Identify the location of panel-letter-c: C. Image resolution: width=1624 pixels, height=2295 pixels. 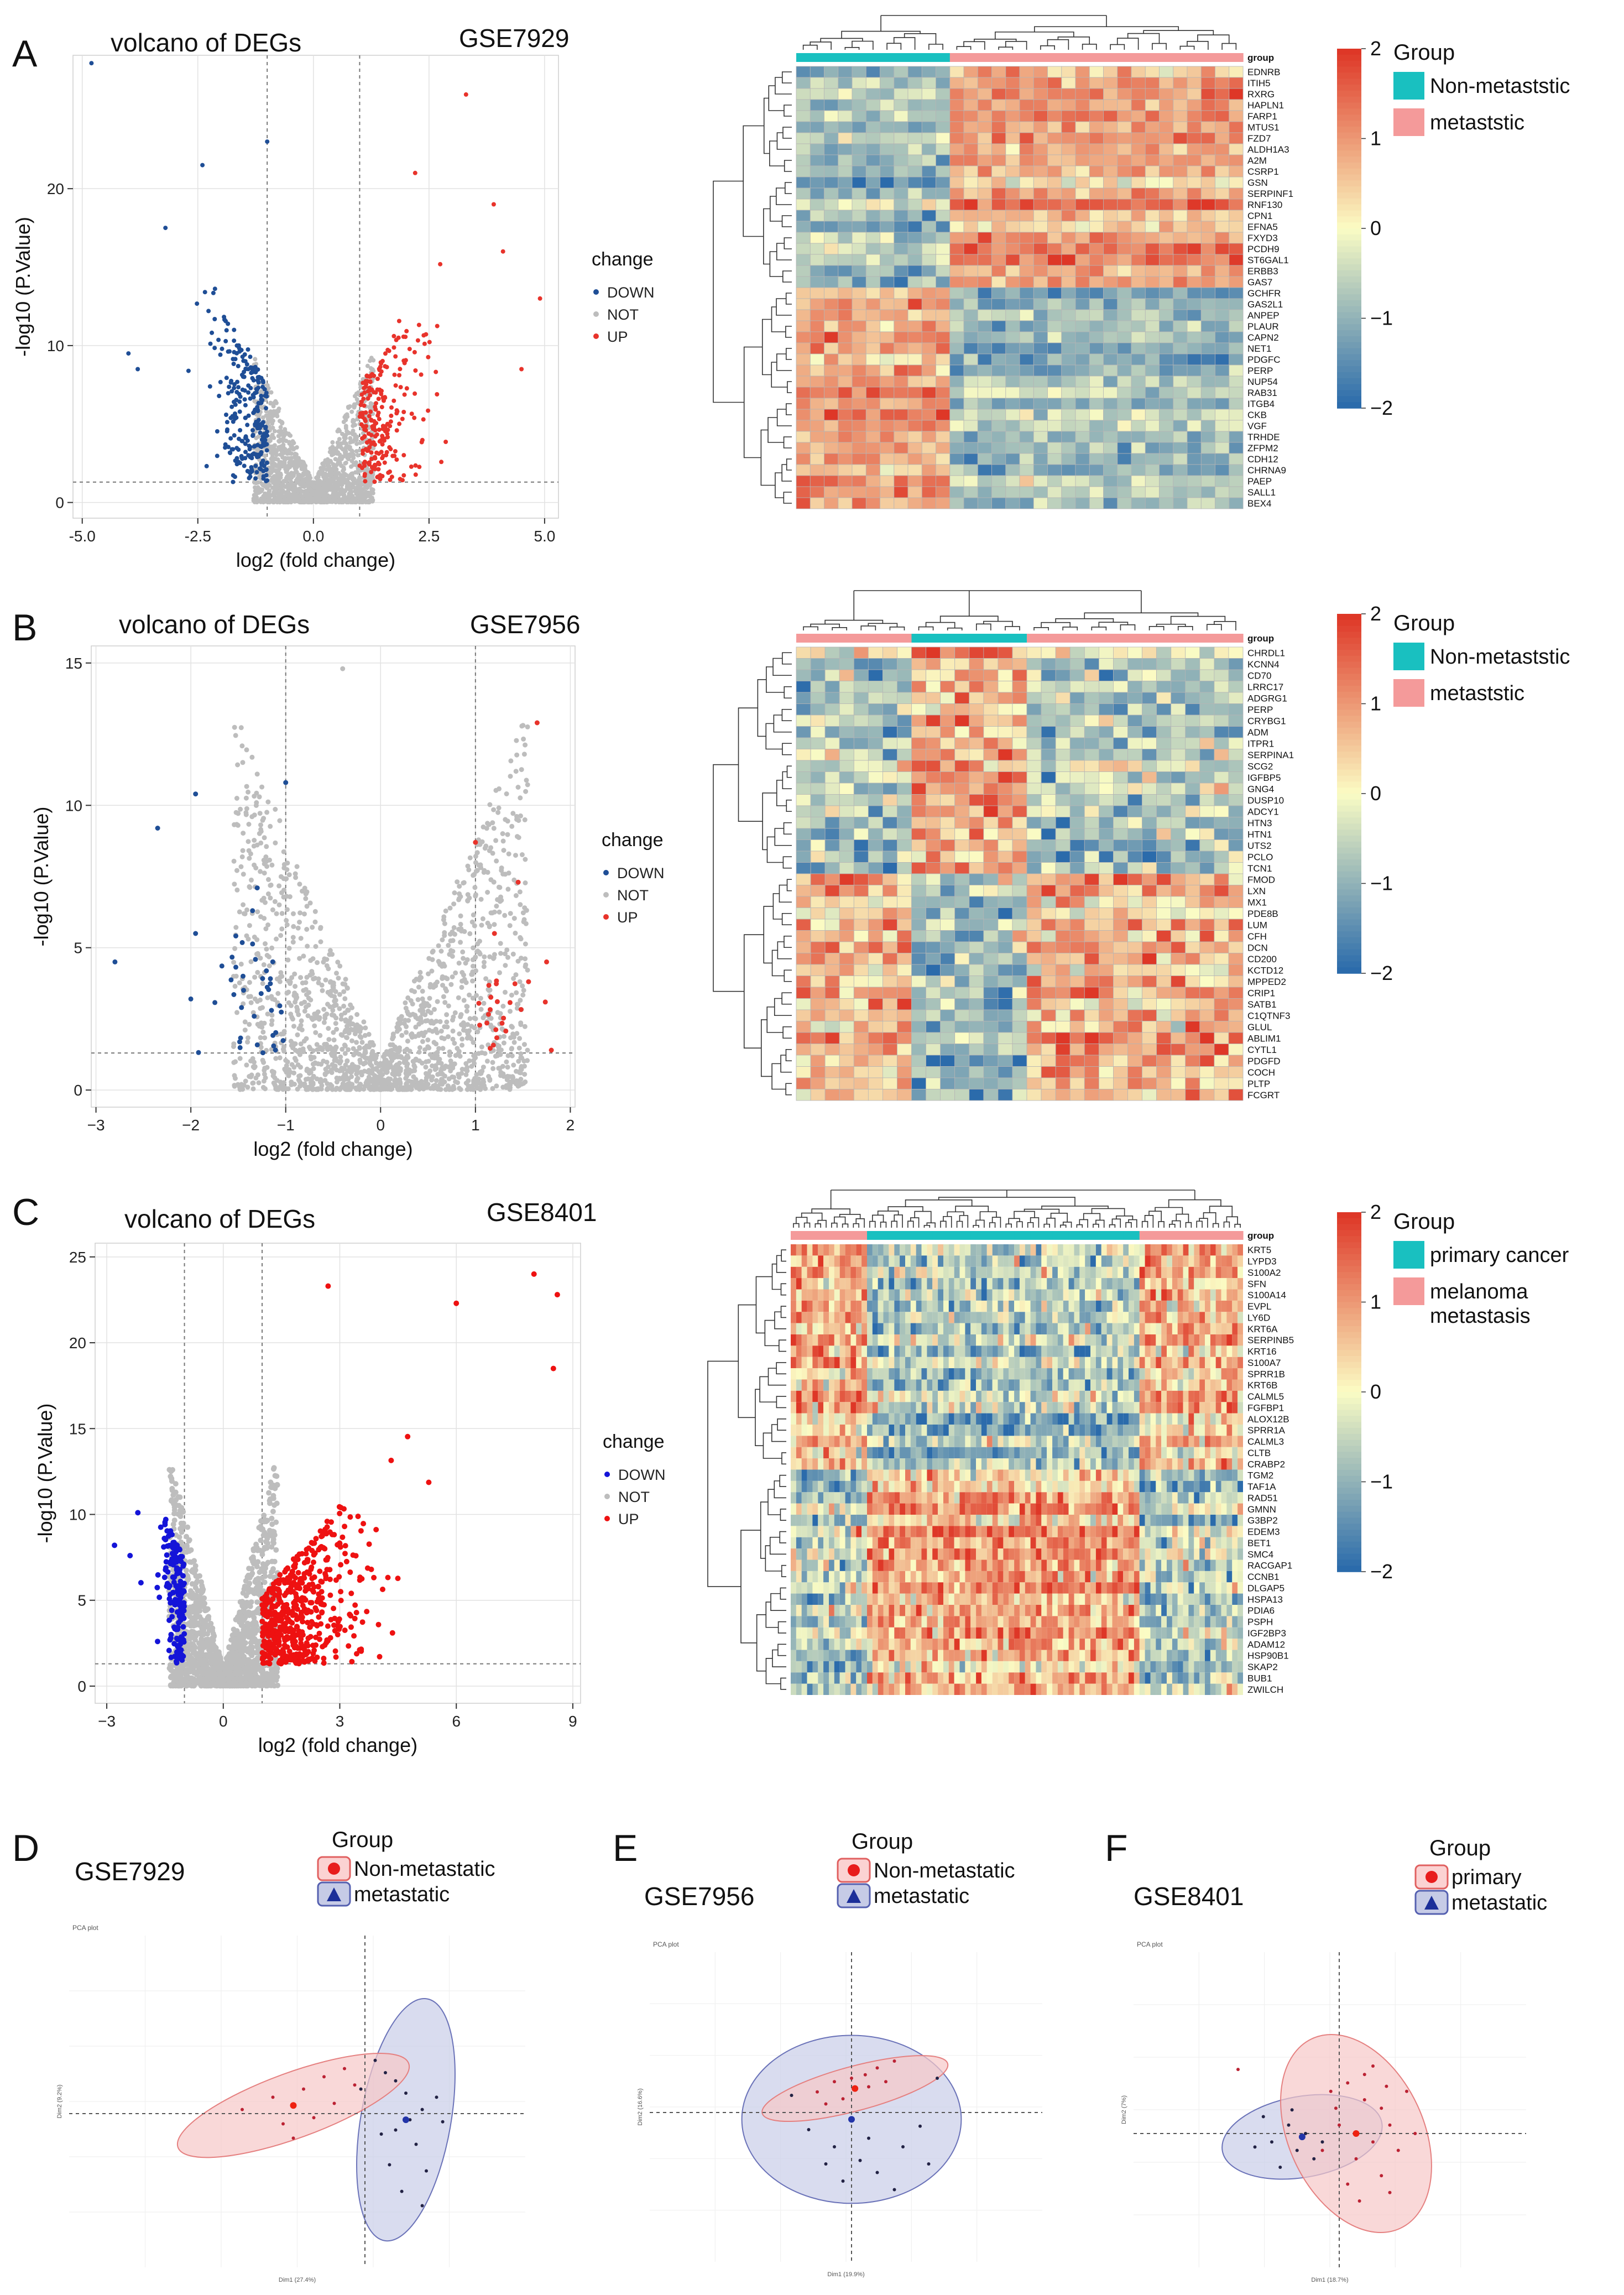
(25, 1212).